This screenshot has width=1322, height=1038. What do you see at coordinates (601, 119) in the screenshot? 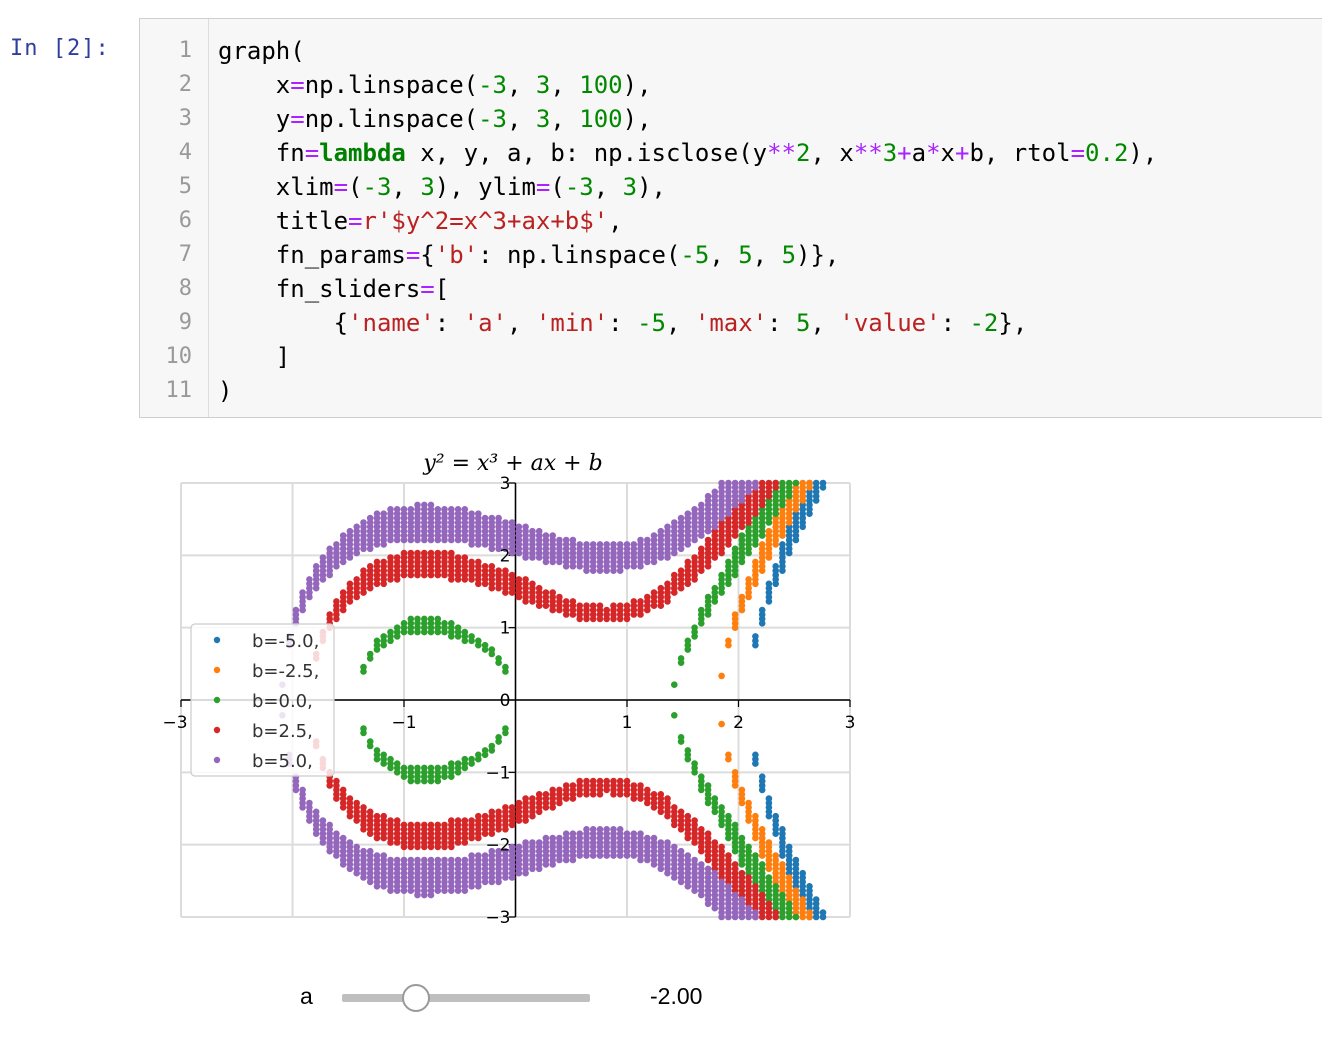
I see `code-token: 100` at bounding box center [601, 119].